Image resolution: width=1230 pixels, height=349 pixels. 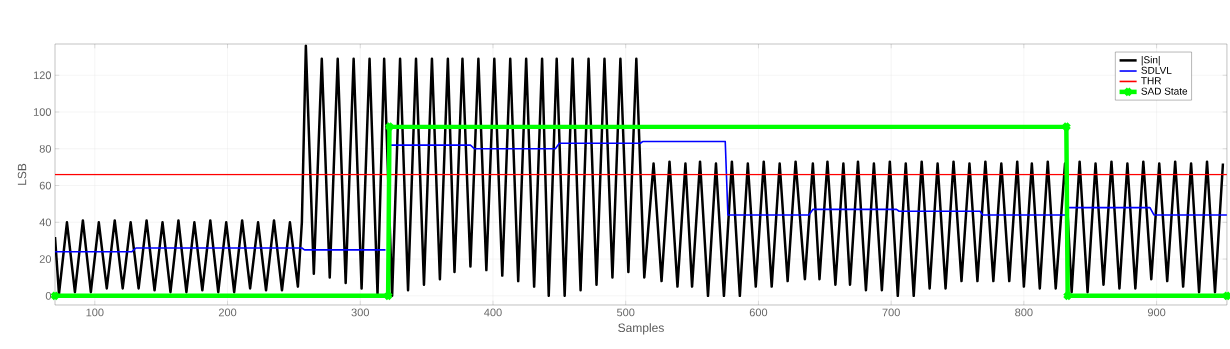 What do you see at coordinates (625, 312) in the screenshot?
I see `x-tick-label: 500` at bounding box center [625, 312].